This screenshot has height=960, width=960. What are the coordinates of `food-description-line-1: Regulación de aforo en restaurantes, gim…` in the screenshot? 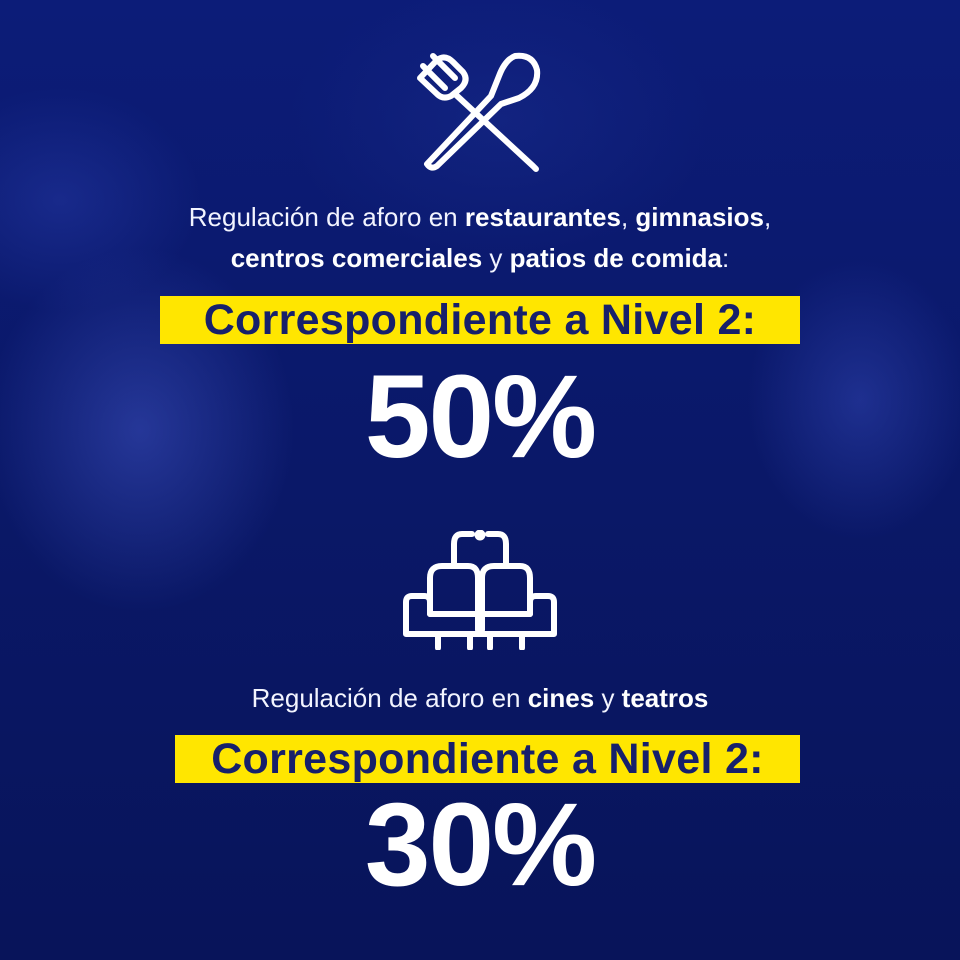 It's located at (480, 217).